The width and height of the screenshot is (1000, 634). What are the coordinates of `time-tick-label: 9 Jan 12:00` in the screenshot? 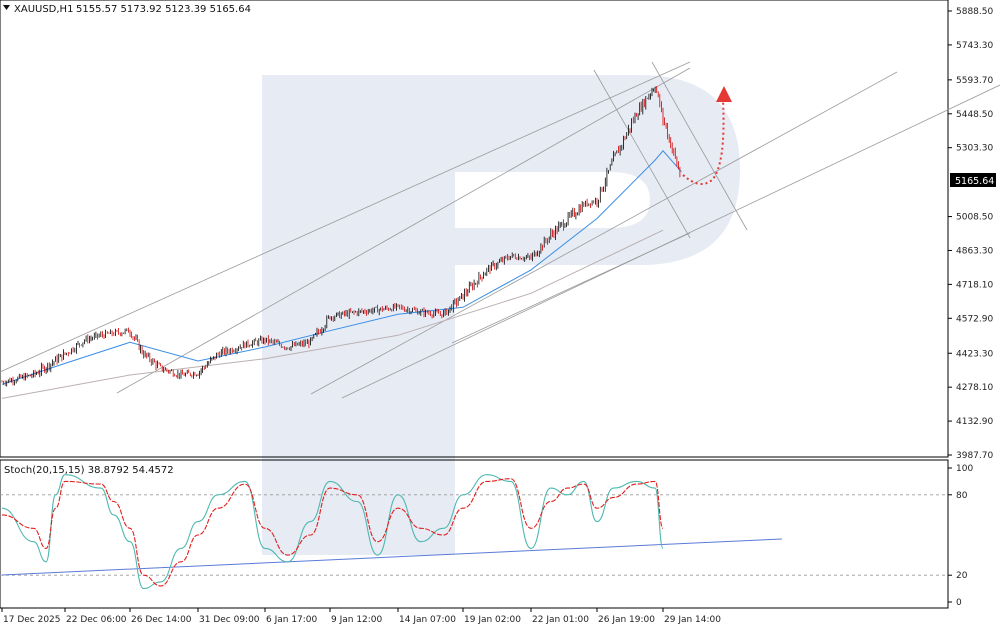 It's located at (357, 620).